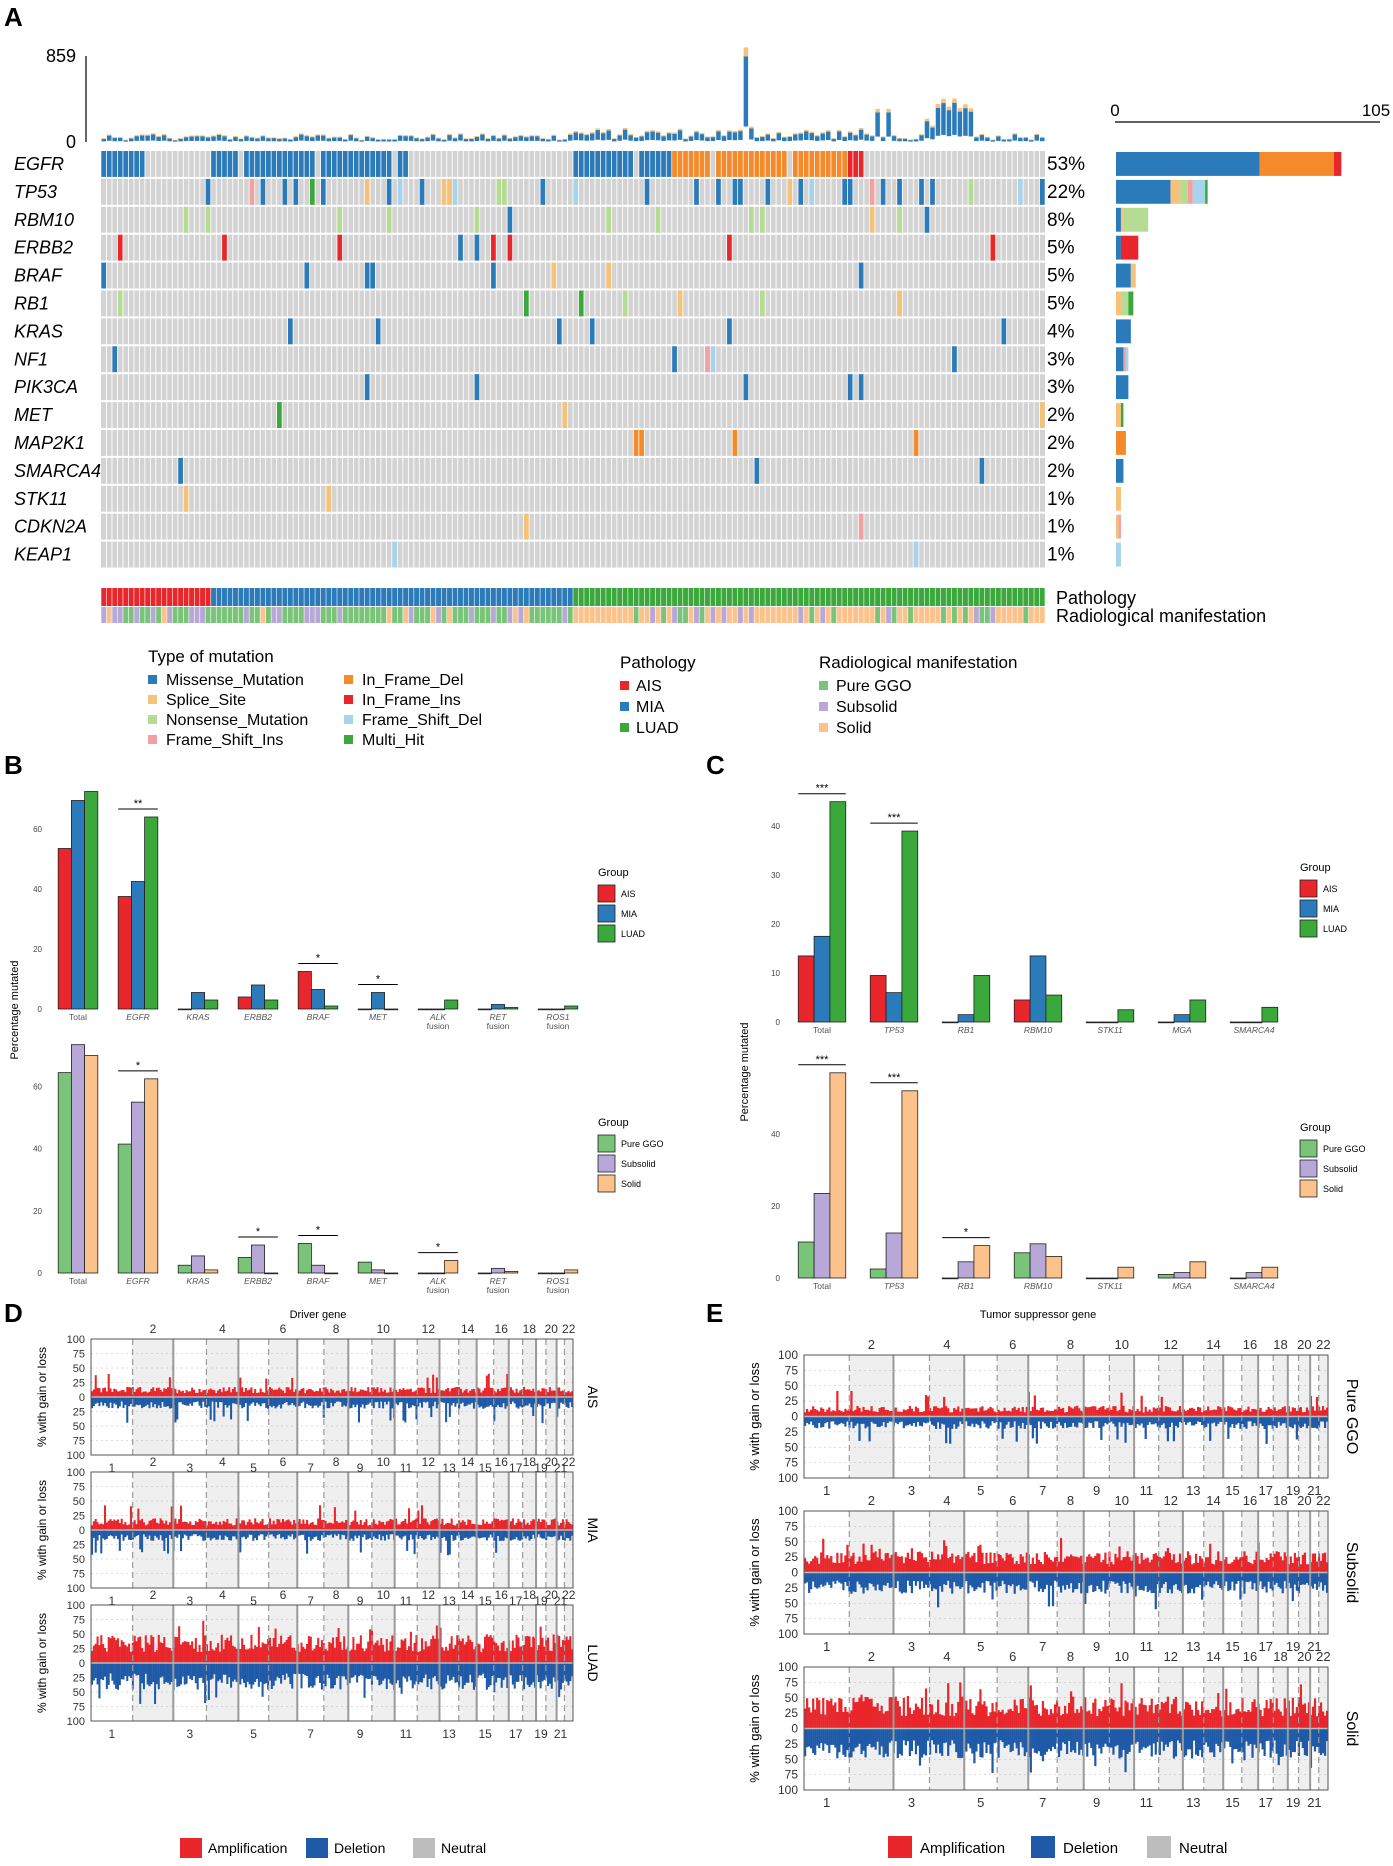  Describe the element at coordinates (1265, 1490) in the screenshot. I see `chromosome-label-bottom: 17` at that location.